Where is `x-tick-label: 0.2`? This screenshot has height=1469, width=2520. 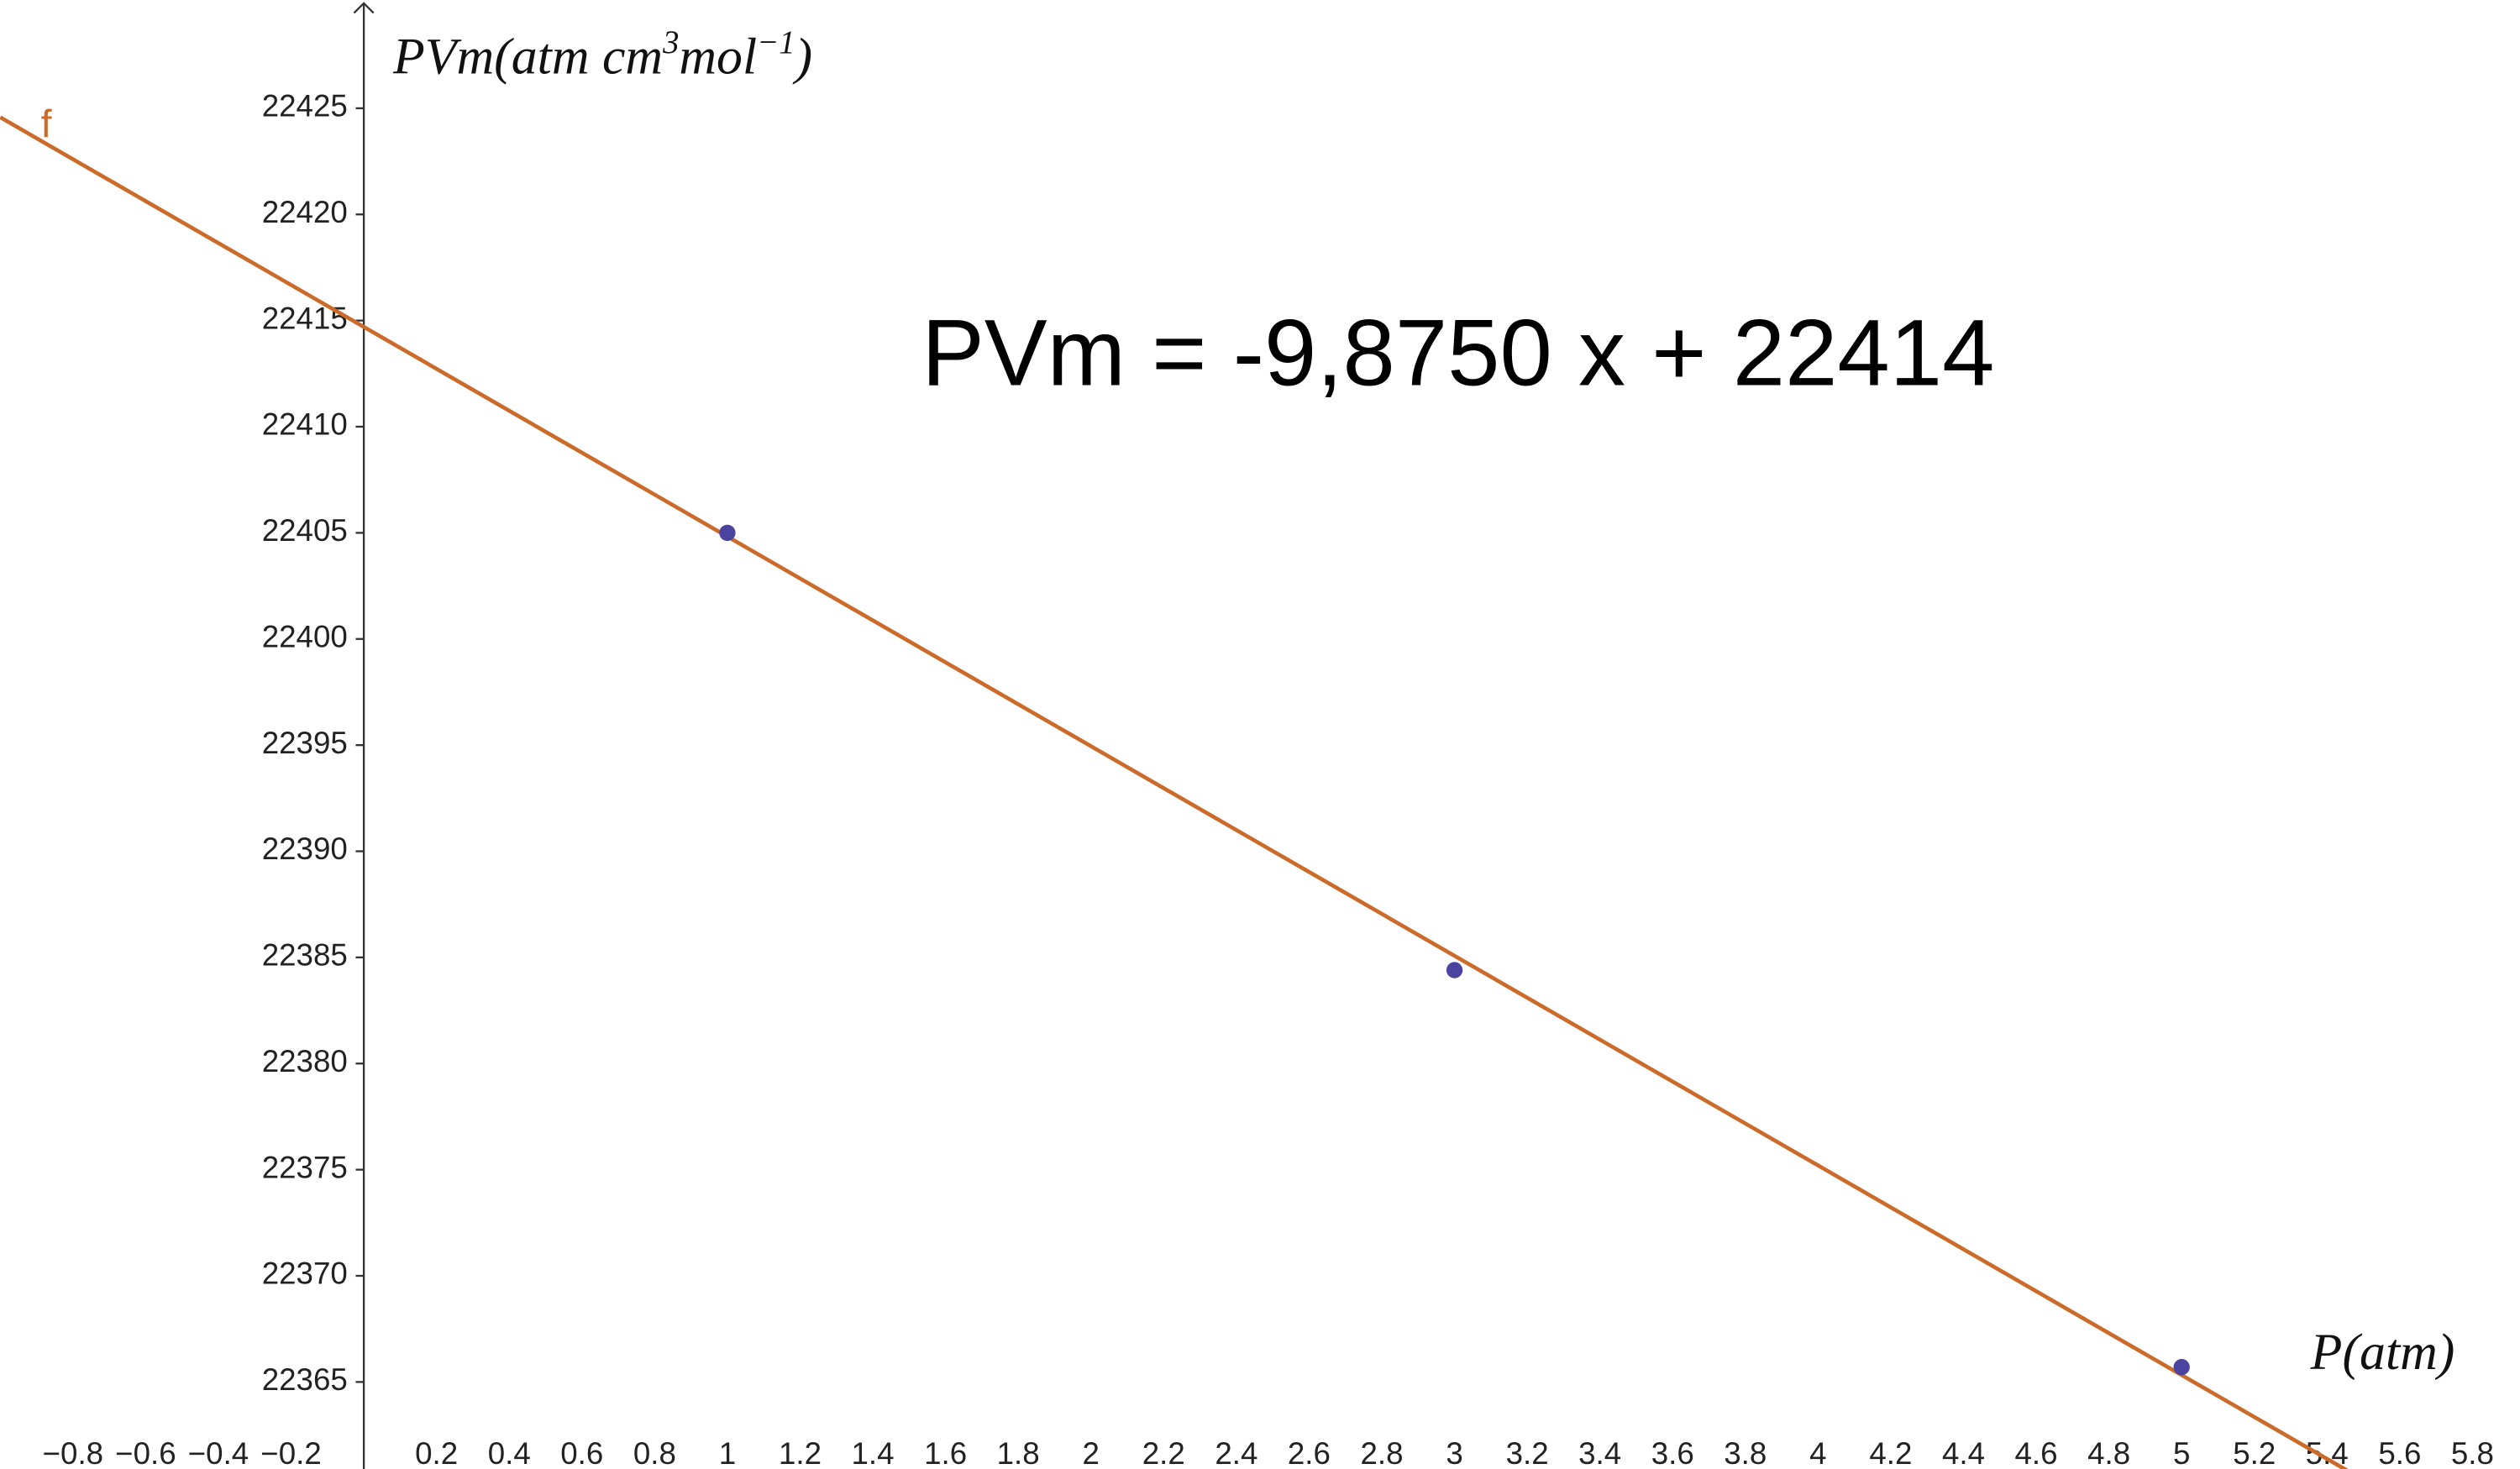
x-tick-label: 0.2 is located at coordinates (436, 1452).